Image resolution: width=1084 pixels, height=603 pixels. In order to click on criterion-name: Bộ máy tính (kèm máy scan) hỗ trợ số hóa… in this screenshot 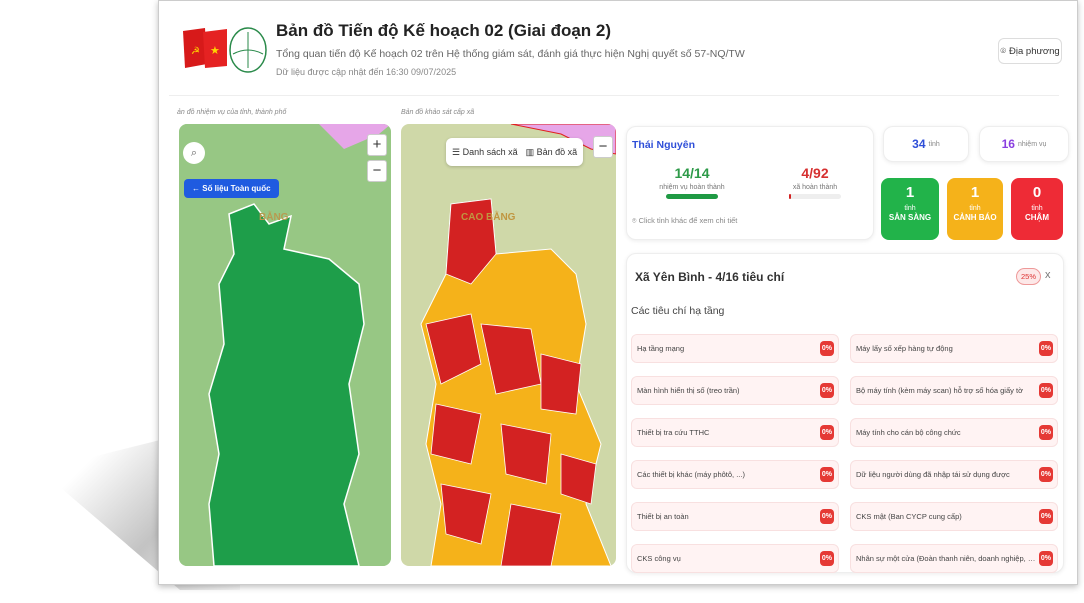, I will do `click(939, 390)`.